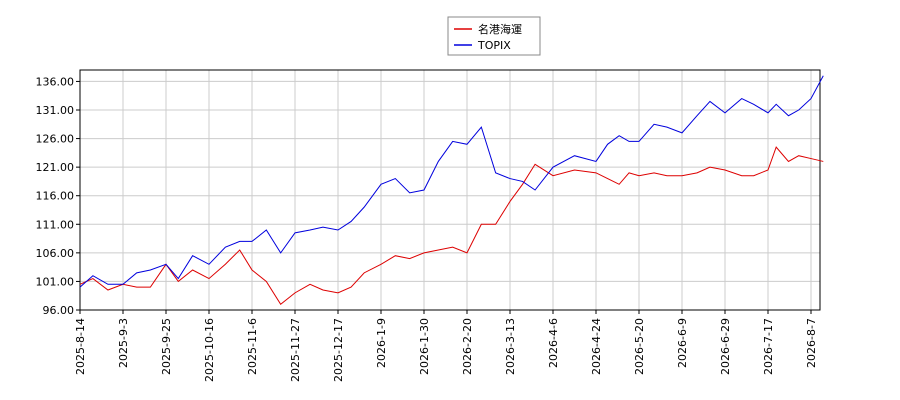 The width and height of the screenshot is (900, 400). I want to click on x-tick-label: 2025-12-17, so click(338, 350).